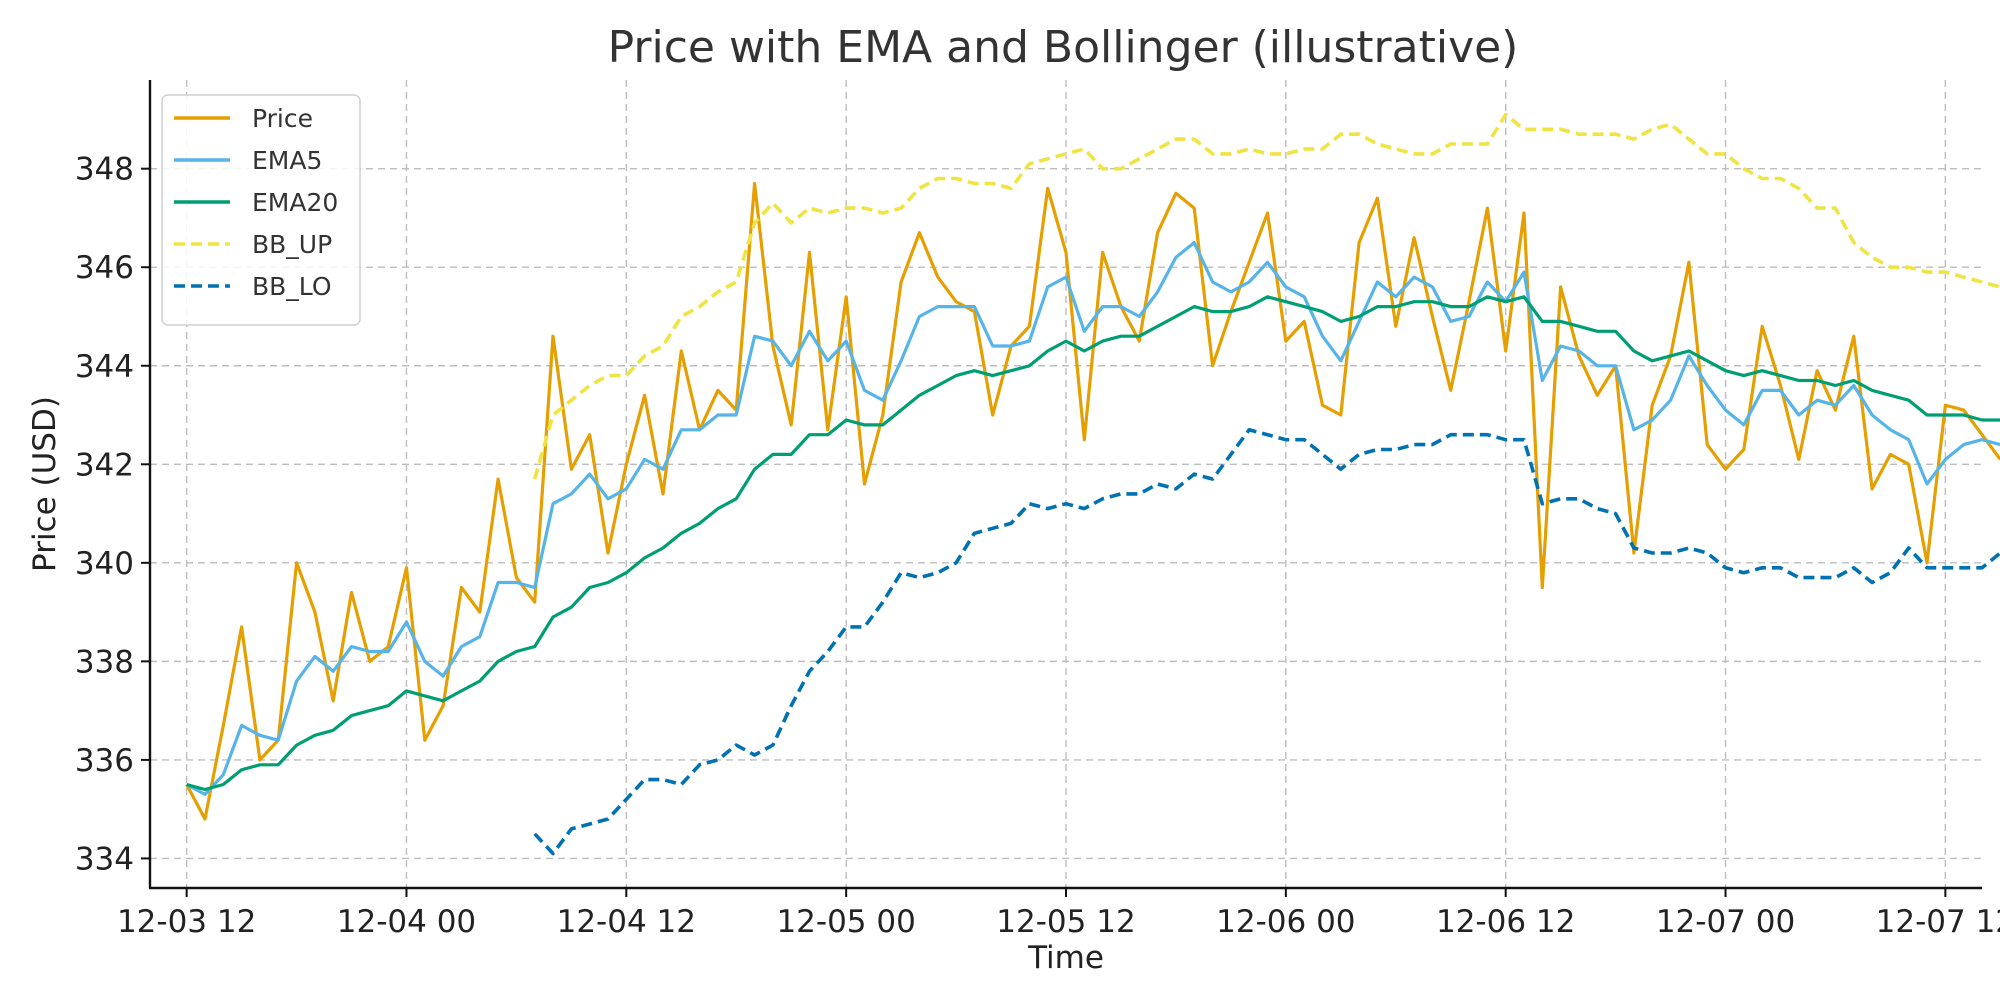 This screenshot has width=2000, height=1000. I want to click on y-tick-label: 342, so click(104, 465).